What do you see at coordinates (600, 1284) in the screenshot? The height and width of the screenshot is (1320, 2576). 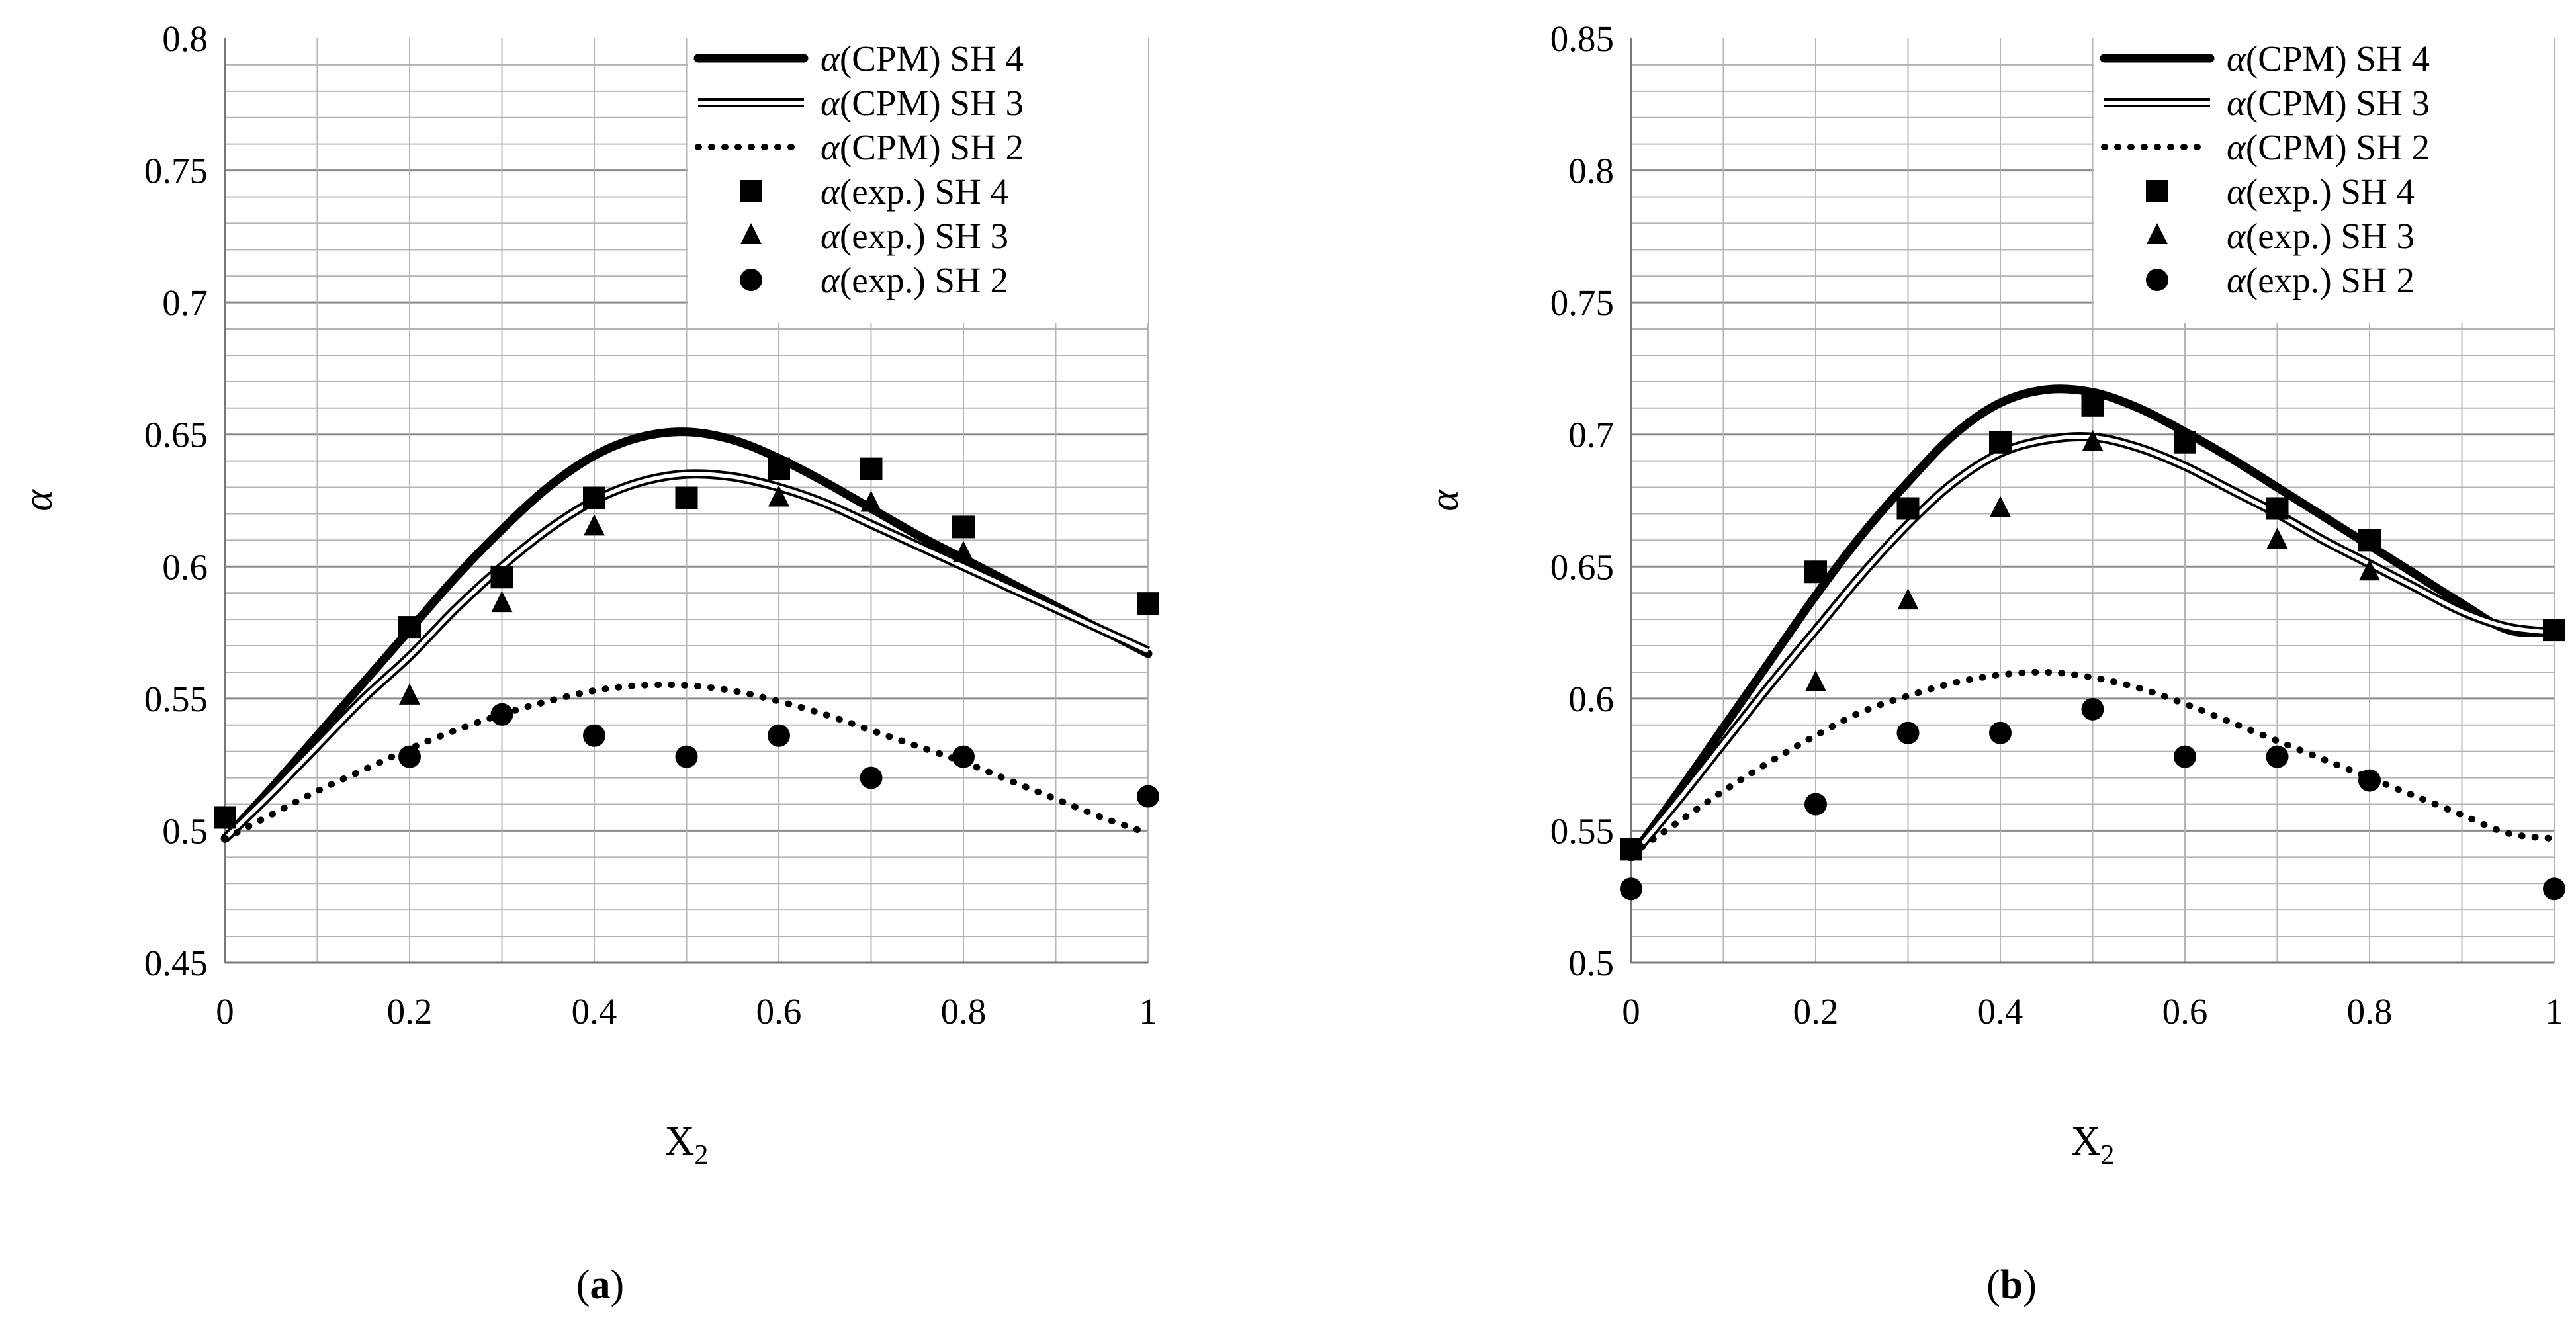 I see `panel-label: (a)` at bounding box center [600, 1284].